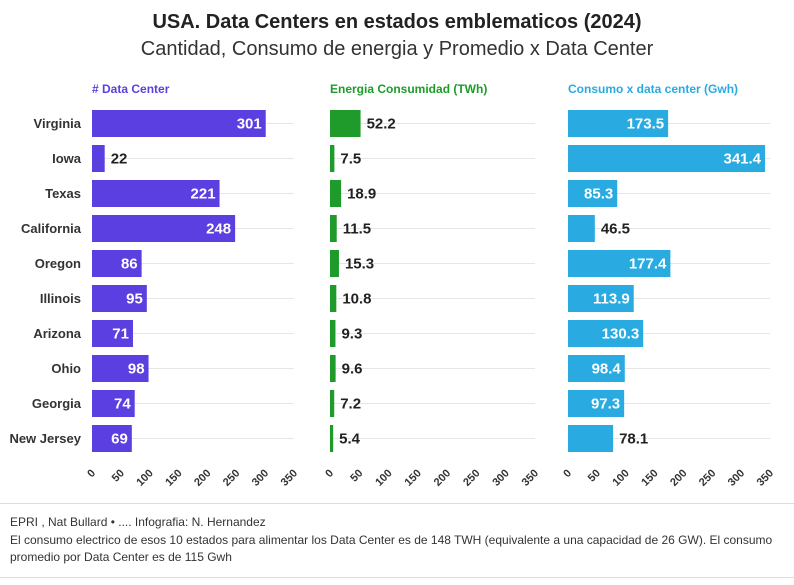 The width and height of the screenshot is (794, 585). Describe the element at coordinates (179, 123) in the screenshot. I see `bar-data-center-virginia` at that location.